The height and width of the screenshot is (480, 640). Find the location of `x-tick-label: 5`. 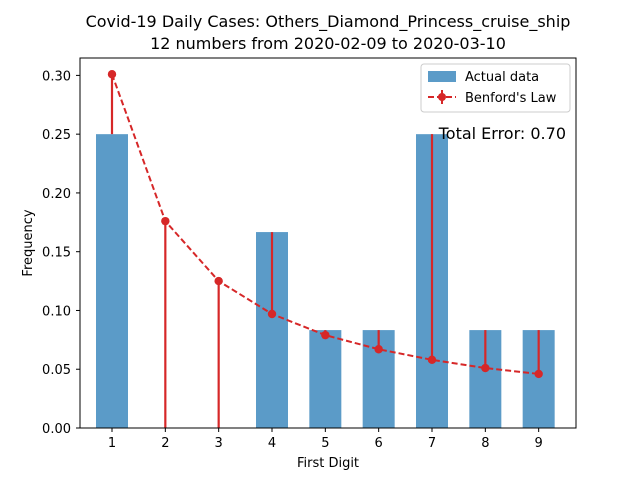

x-tick-label: 5 is located at coordinates (325, 443).